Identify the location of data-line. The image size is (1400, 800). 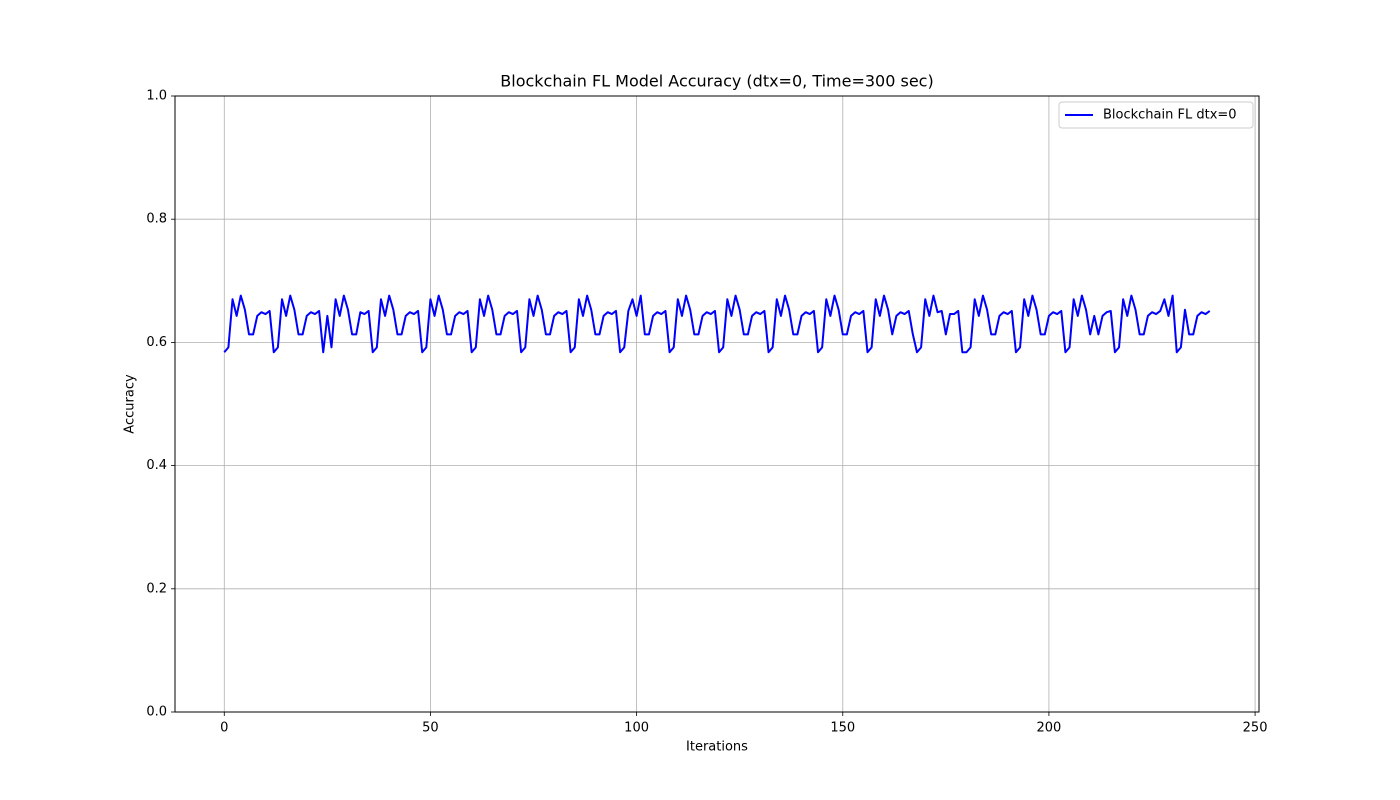
(717, 324).